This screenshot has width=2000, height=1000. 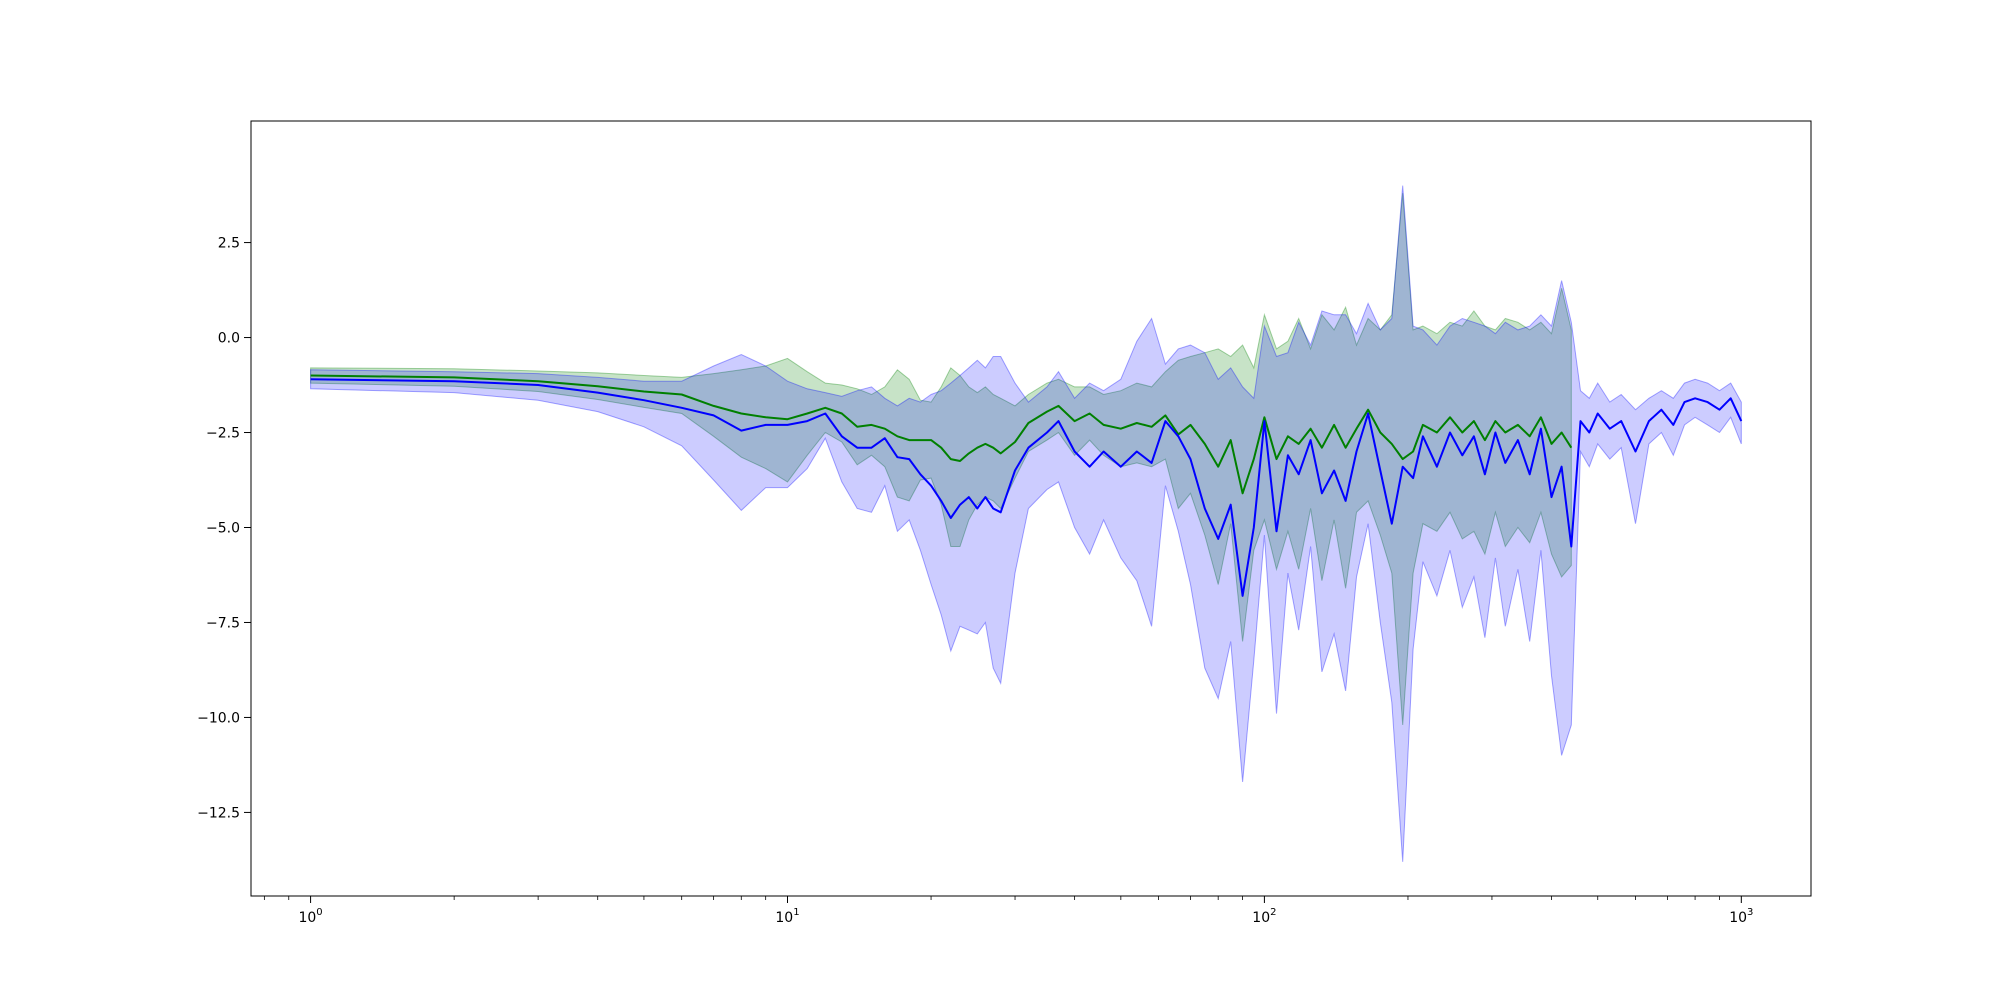 What do you see at coordinates (1741, 916) in the screenshot?
I see `x-tick-label: 10³` at bounding box center [1741, 916].